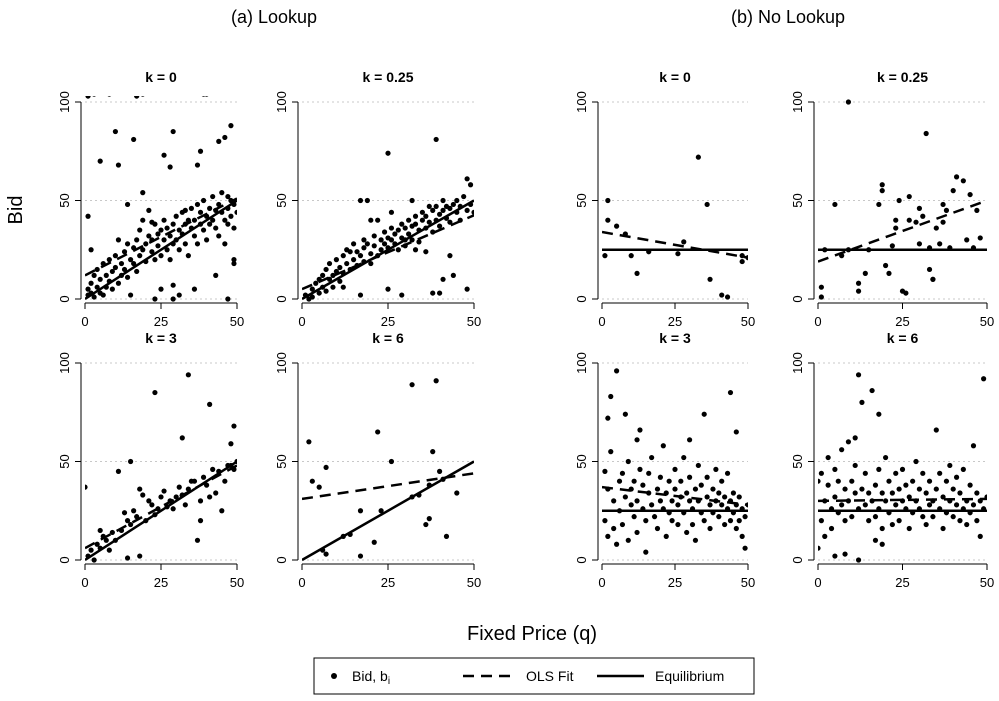 The height and width of the screenshot is (701, 999). I want to click on y-axis-title: Bid, so click(16, 210).